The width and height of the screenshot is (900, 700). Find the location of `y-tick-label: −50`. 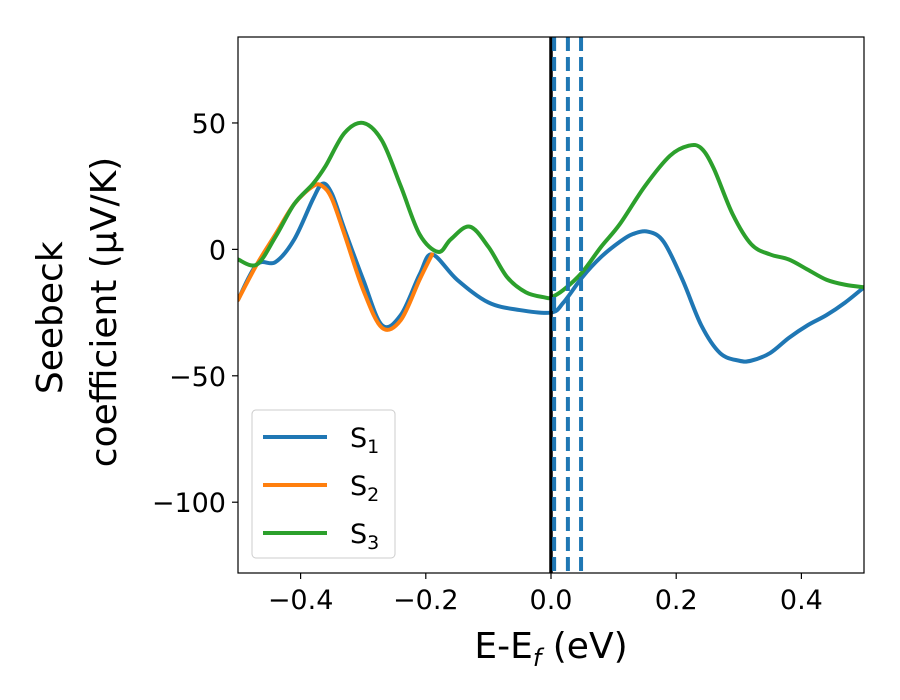

y-tick-label: −50 is located at coordinates (197, 377).